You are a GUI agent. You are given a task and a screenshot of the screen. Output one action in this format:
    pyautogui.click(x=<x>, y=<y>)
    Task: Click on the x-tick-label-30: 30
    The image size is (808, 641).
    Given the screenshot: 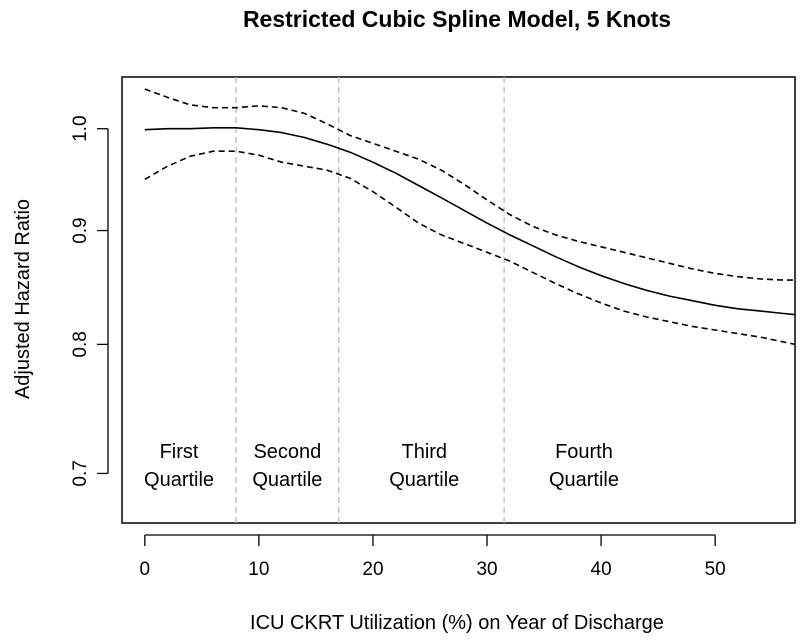 What is the action you would take?
    pyautogui.click(x=486, y=569)
    